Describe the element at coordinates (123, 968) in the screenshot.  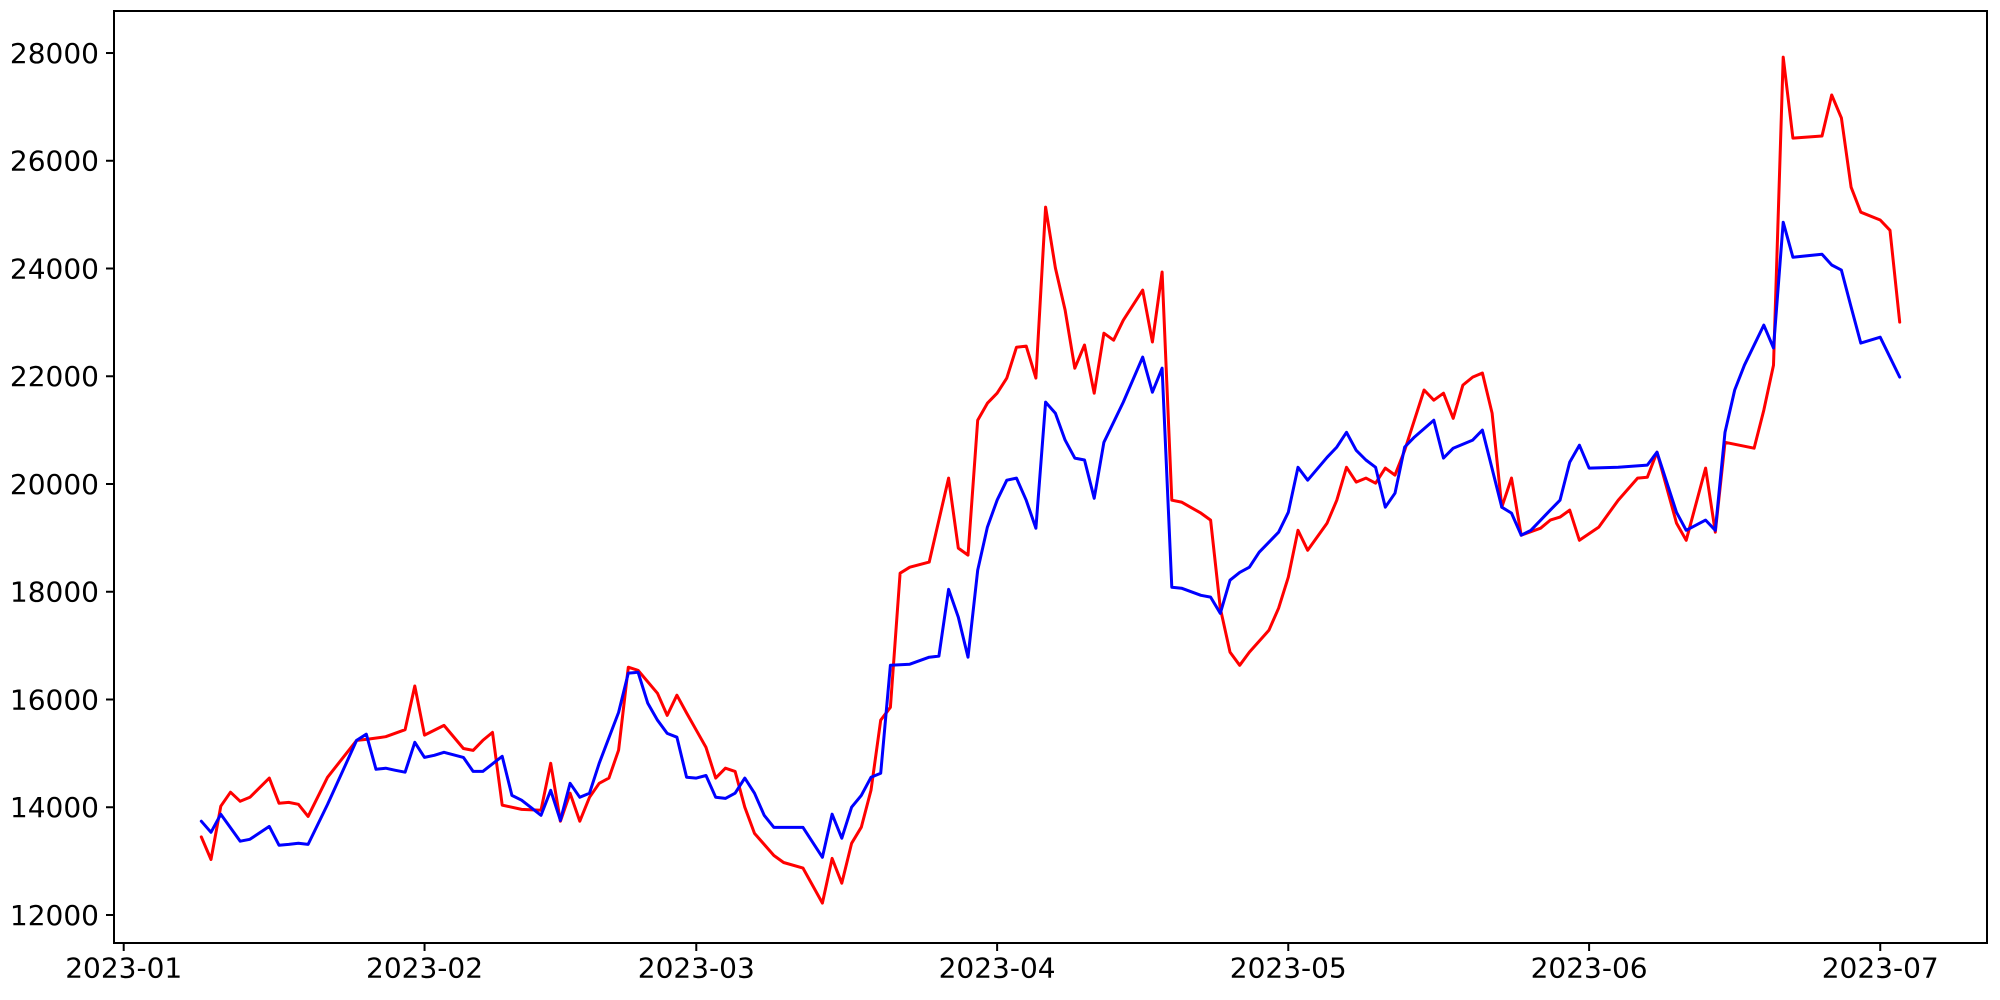
I see `x-tick-label: 2023-01` at that location.